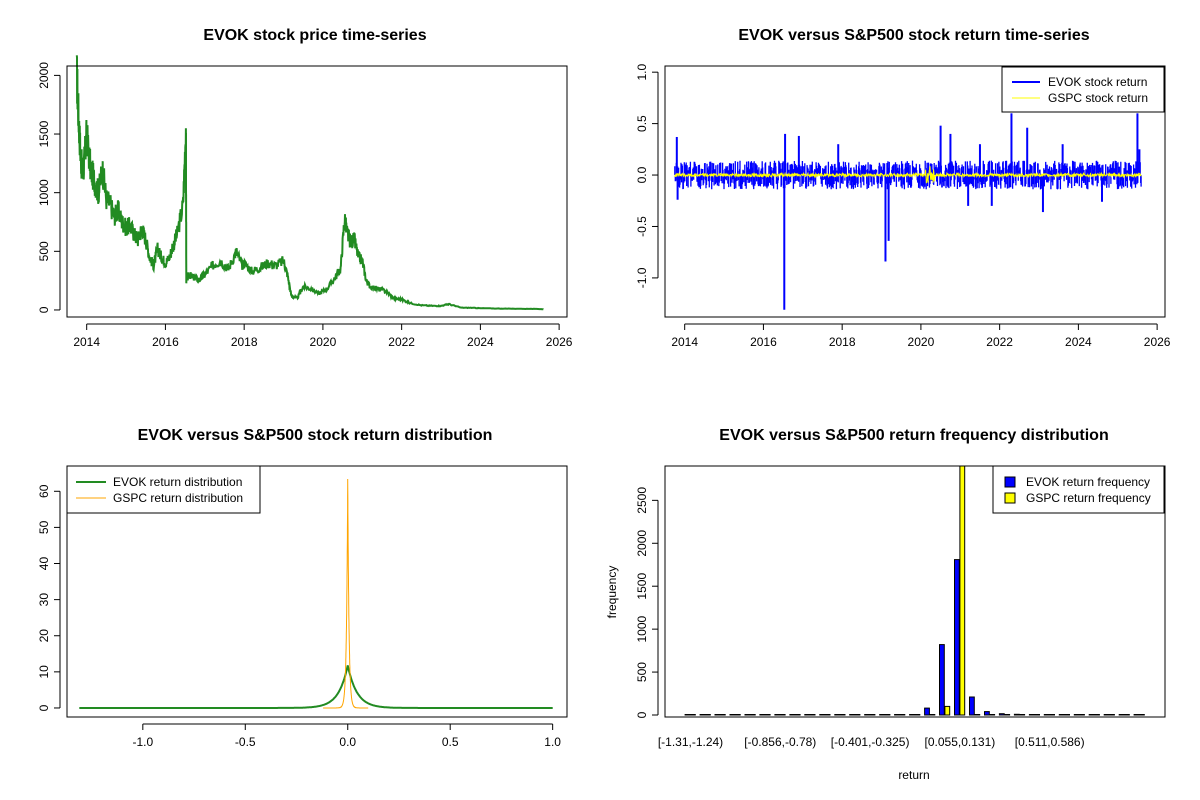 The width and height of the screenshot is (1200, 800). Describe the element at coordinates (842, 342) in the screenshot. I see `x-tick-label: 2018` at that location.